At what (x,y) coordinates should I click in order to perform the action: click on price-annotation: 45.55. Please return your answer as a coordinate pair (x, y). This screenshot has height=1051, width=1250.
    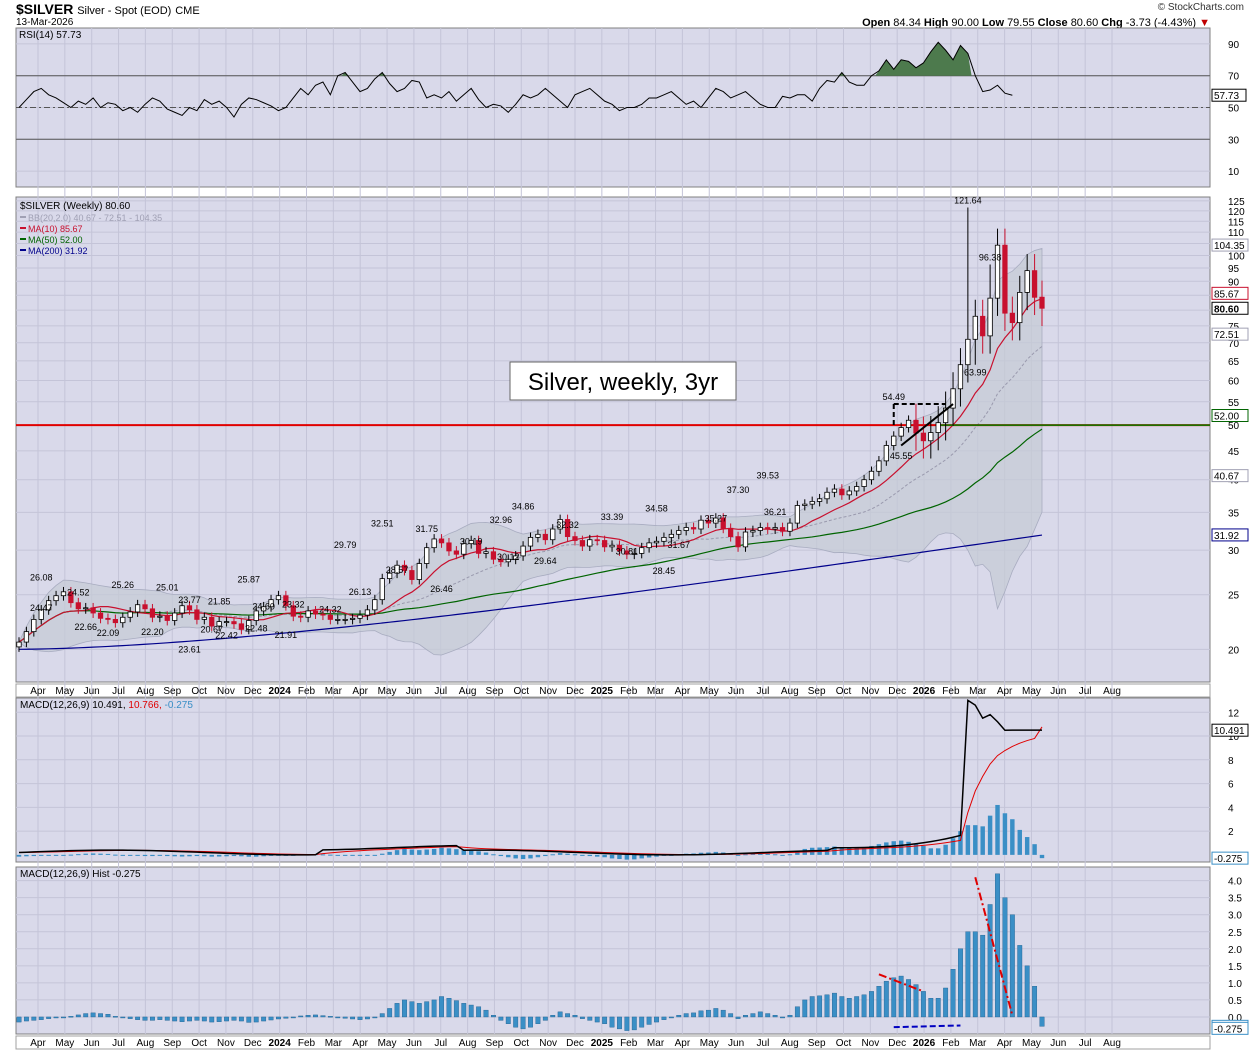
    Looking at the image, I should click on (901, 456).